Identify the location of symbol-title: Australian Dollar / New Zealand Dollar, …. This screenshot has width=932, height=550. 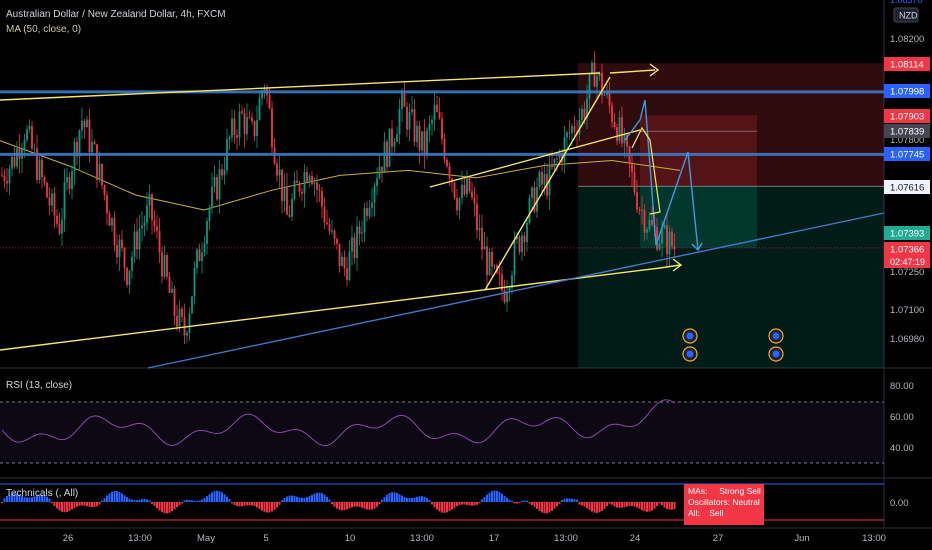
(116, 14).